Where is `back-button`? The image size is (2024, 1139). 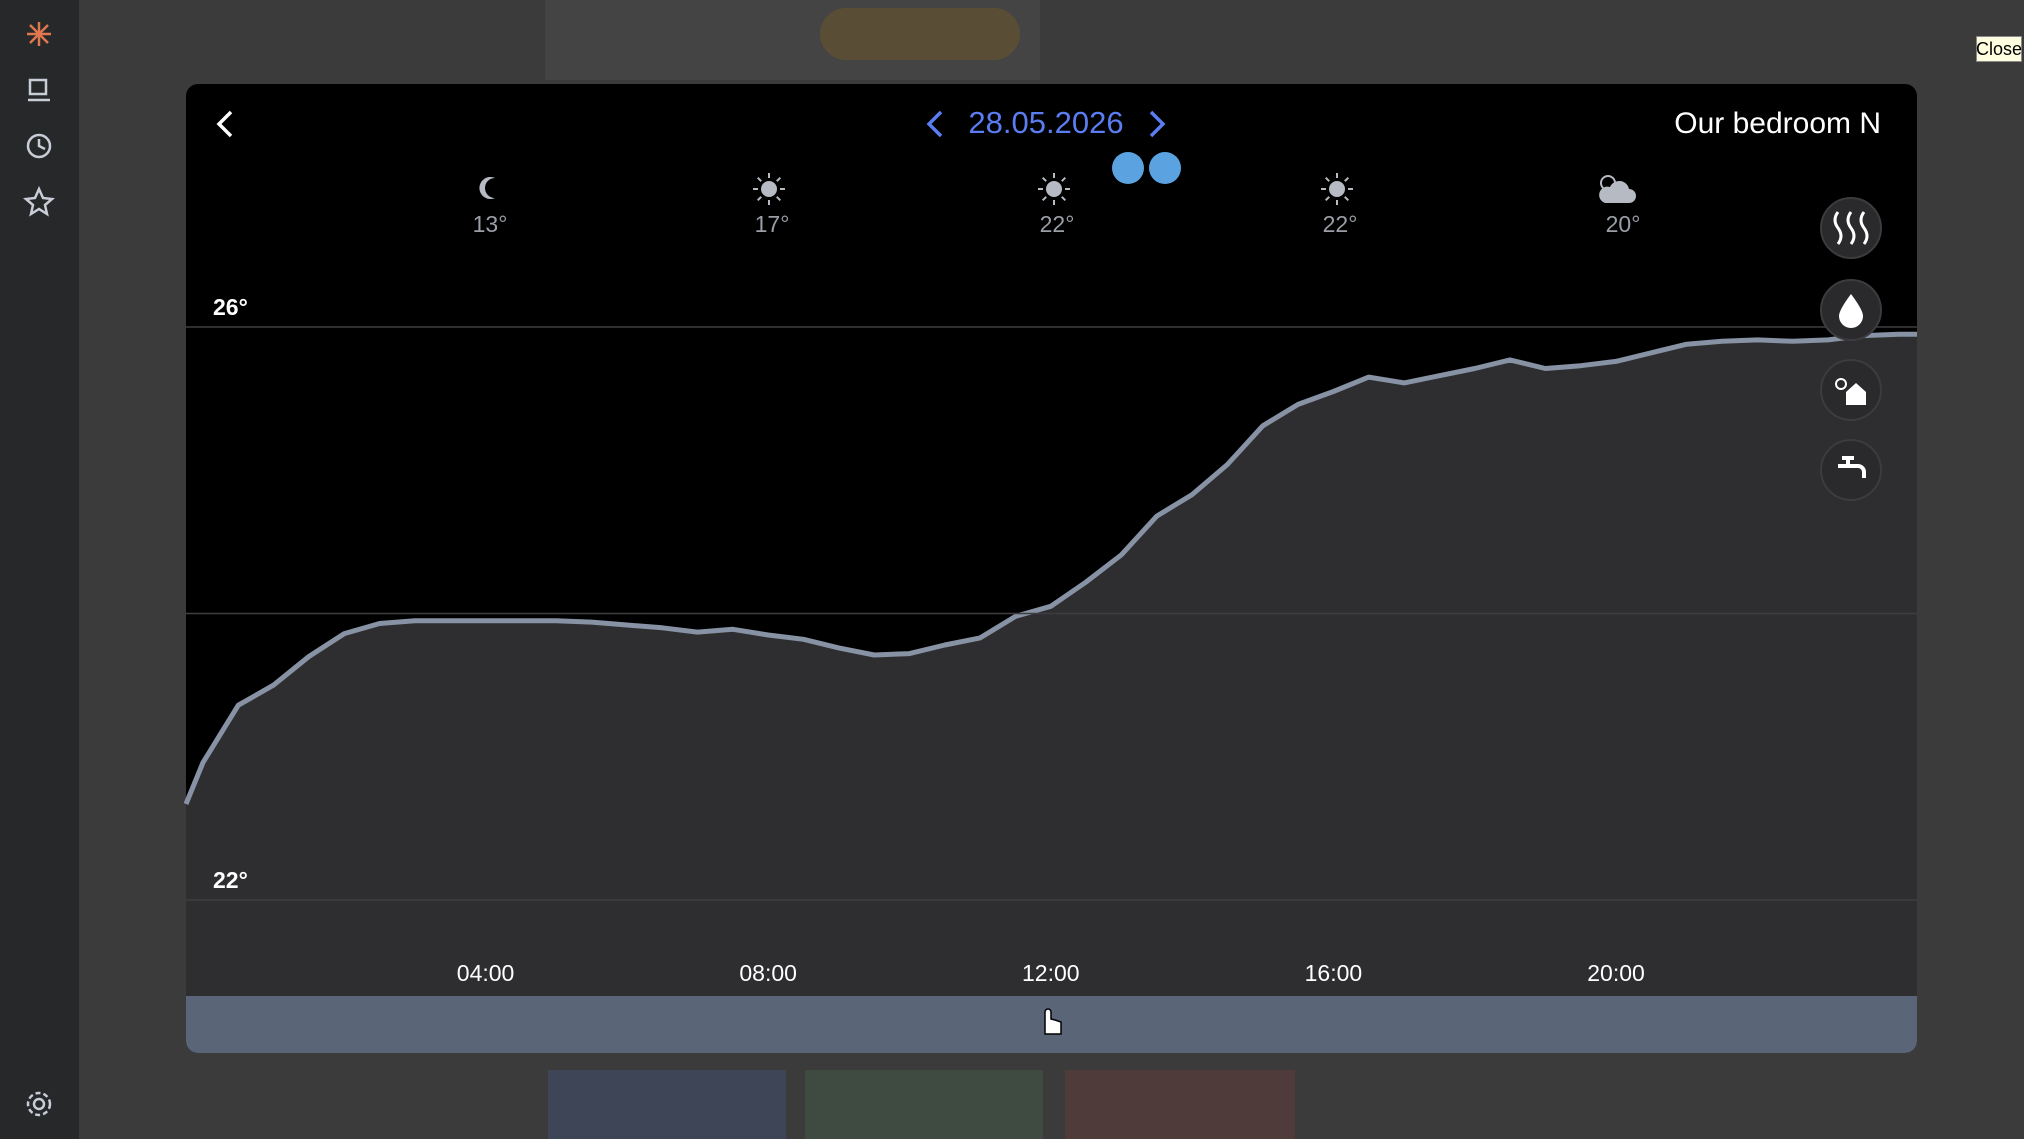
back-button is located at coordinates (224, 124).